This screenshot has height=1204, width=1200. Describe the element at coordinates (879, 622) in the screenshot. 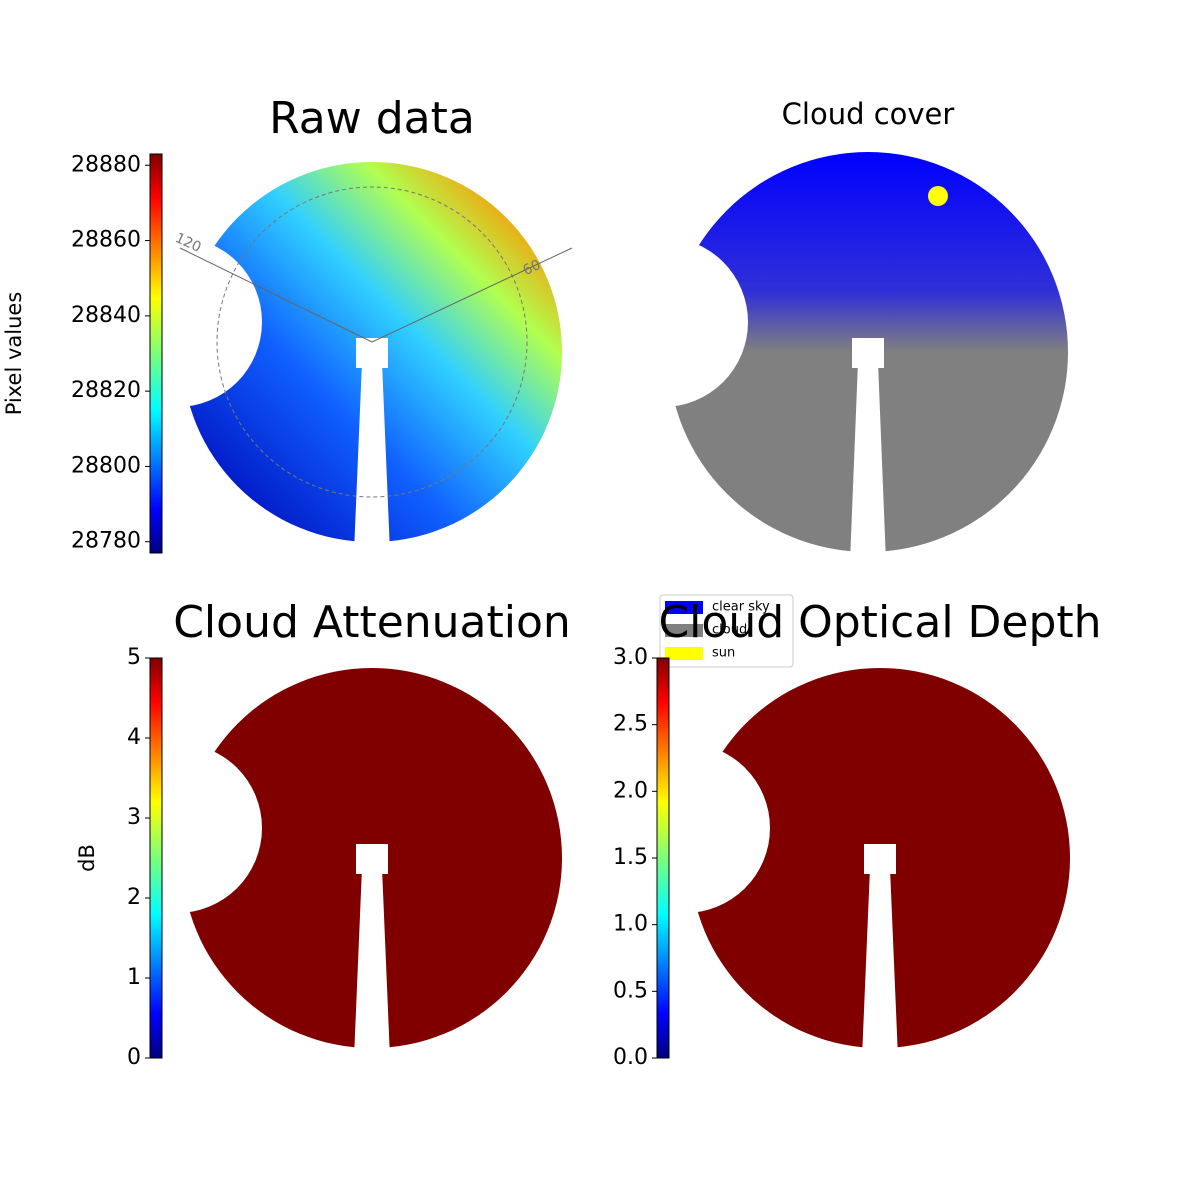

I see `panel-title: Cloud Optical Depth` at that location.